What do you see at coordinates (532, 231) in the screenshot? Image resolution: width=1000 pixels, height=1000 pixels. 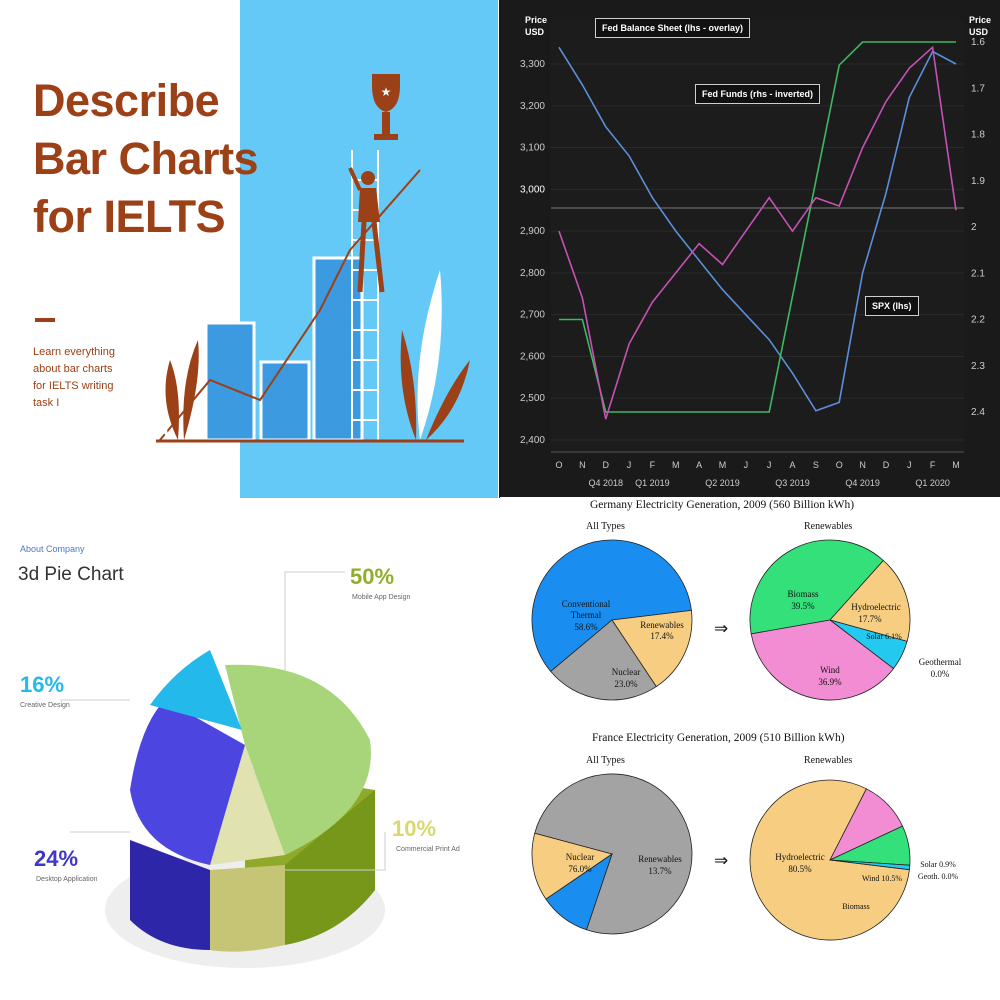 I see `left-axis-tick: 2,900` at bounding box center [532, 231].